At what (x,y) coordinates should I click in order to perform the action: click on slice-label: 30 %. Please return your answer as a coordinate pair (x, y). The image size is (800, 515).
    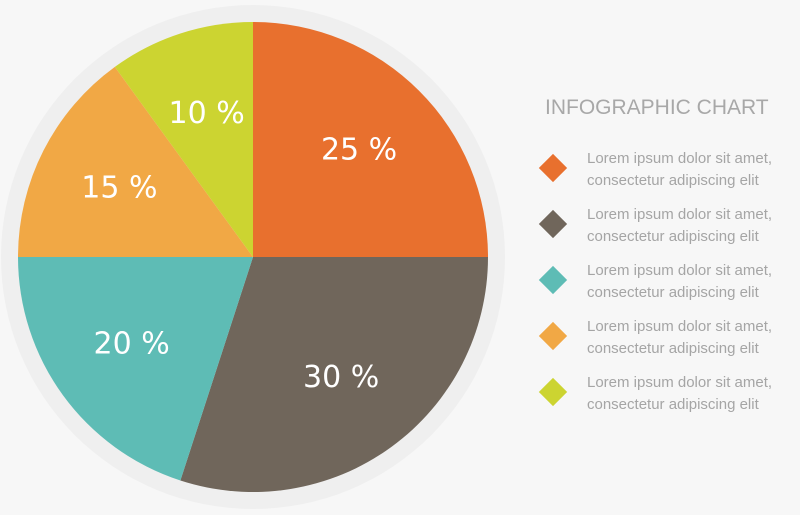
    Looking at the image, I should click on (341, 377).